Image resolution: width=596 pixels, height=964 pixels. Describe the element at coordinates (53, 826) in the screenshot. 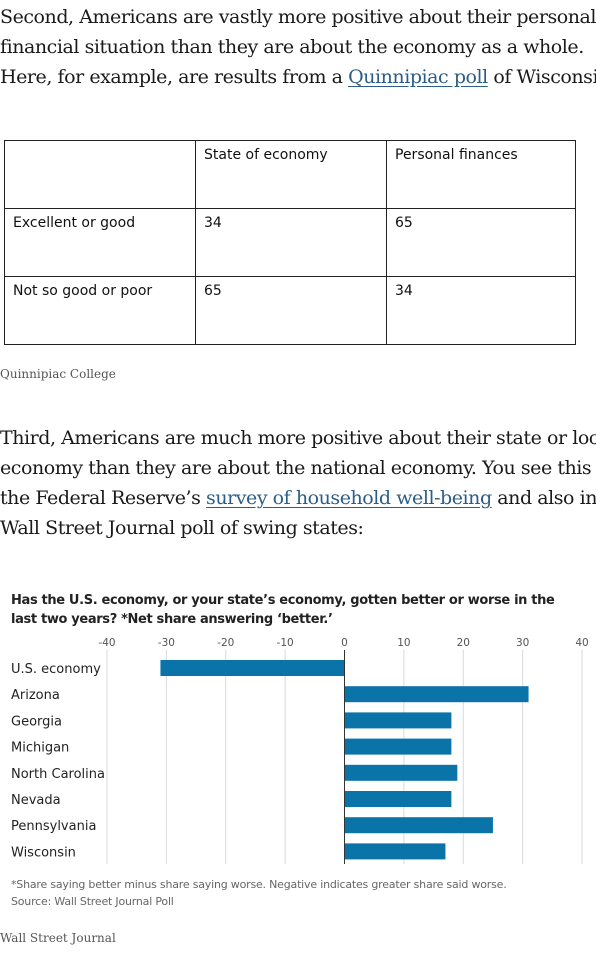

I see `category-label: Pennsylvania` at that location.